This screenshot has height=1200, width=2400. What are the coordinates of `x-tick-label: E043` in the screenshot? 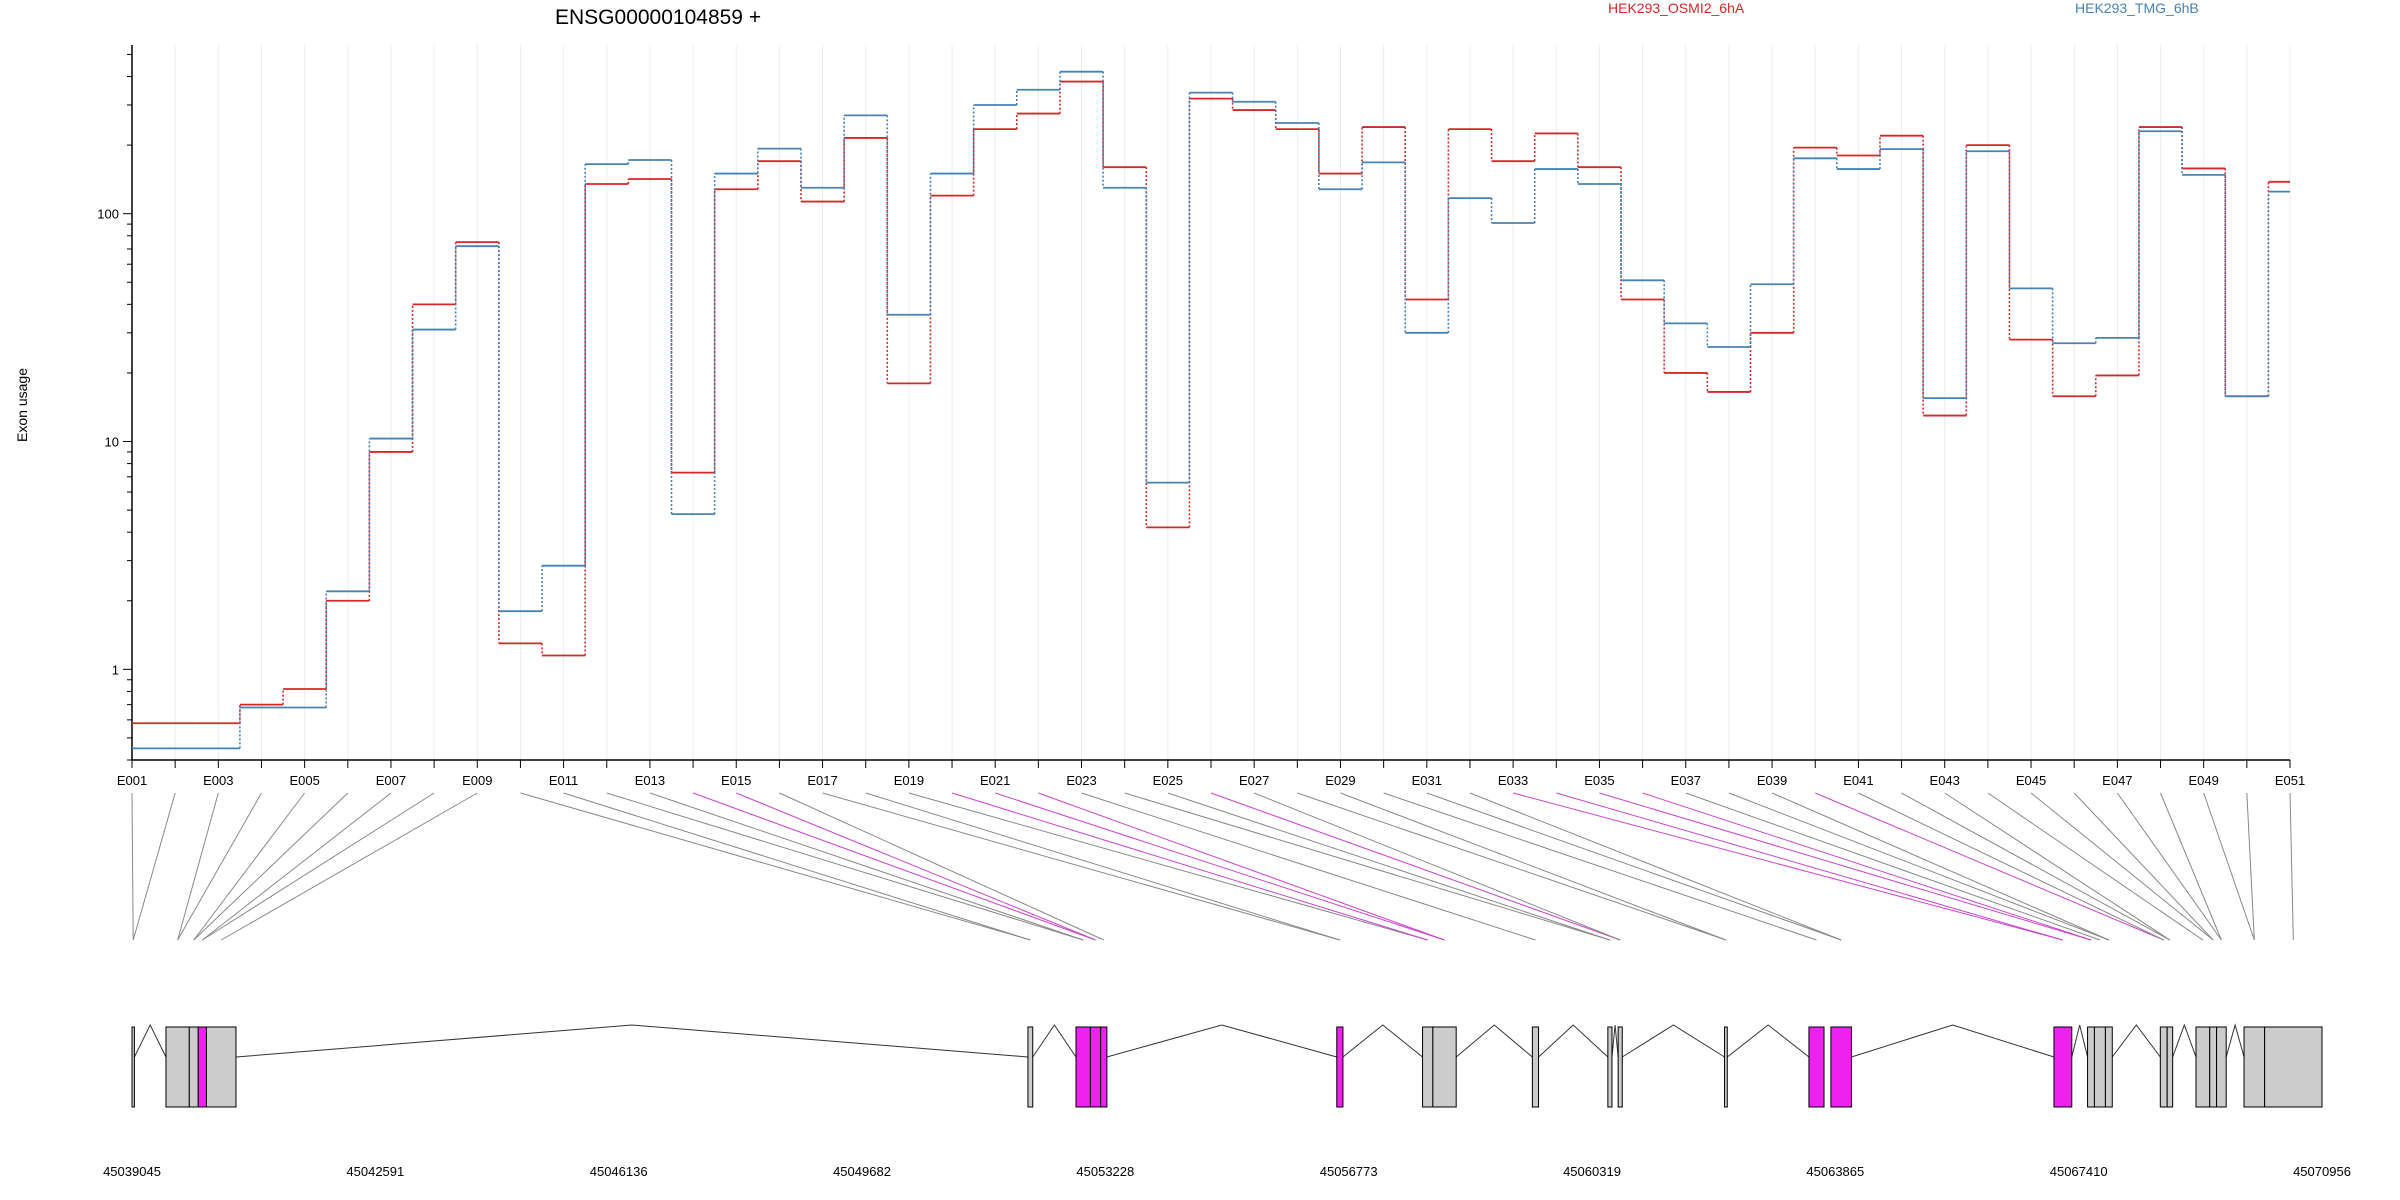 It's located at (1945, 780).